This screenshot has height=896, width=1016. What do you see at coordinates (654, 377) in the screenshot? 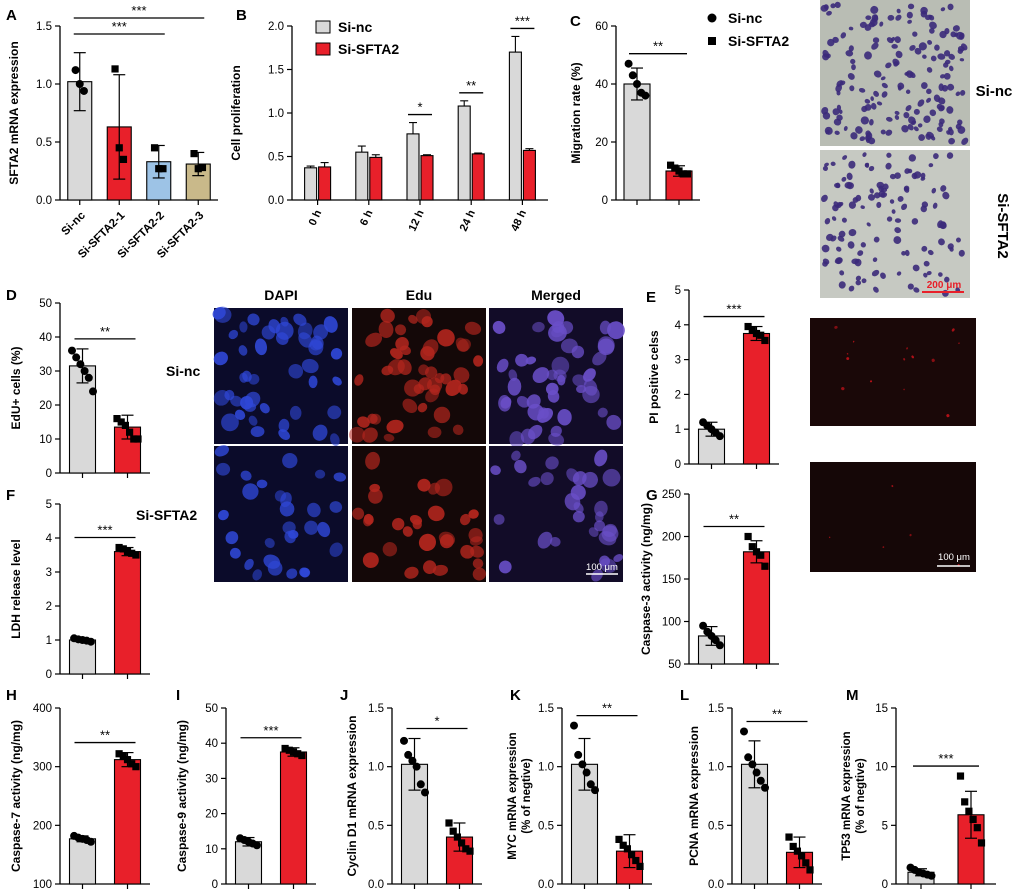
I see `y-axis-label: PI positive celss` at bounding box center [654, 377].